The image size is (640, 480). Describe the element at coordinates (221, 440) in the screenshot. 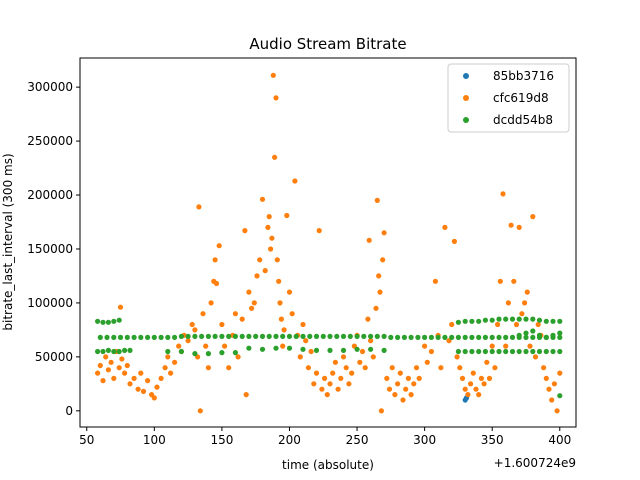

I see `x-tick-label: 150` at that location.